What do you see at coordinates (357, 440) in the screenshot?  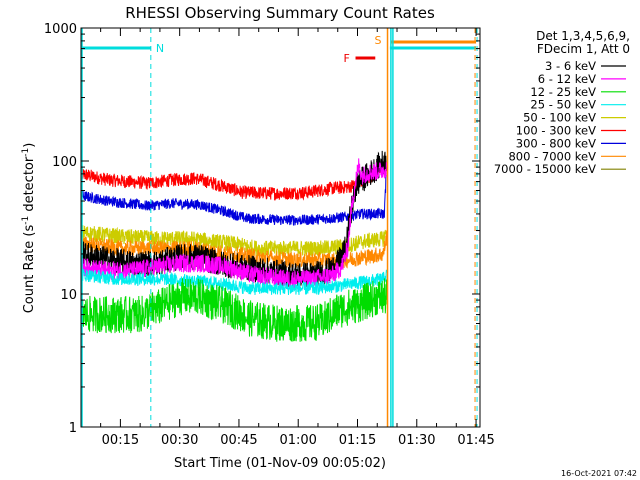 I see `x-tick-label: 01:15` at bounding box center [357, 440].